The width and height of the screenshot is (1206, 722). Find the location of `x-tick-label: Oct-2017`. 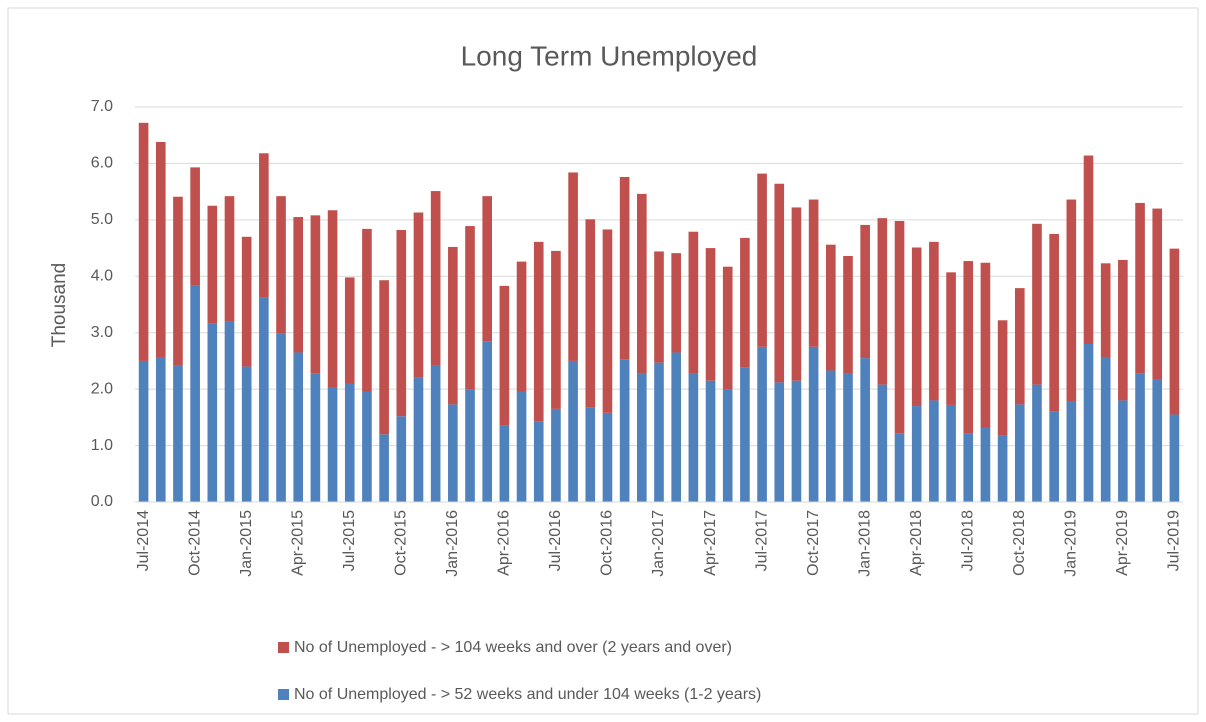

x-tick-label: Oct-2017 is located at coordinates (813, 543).